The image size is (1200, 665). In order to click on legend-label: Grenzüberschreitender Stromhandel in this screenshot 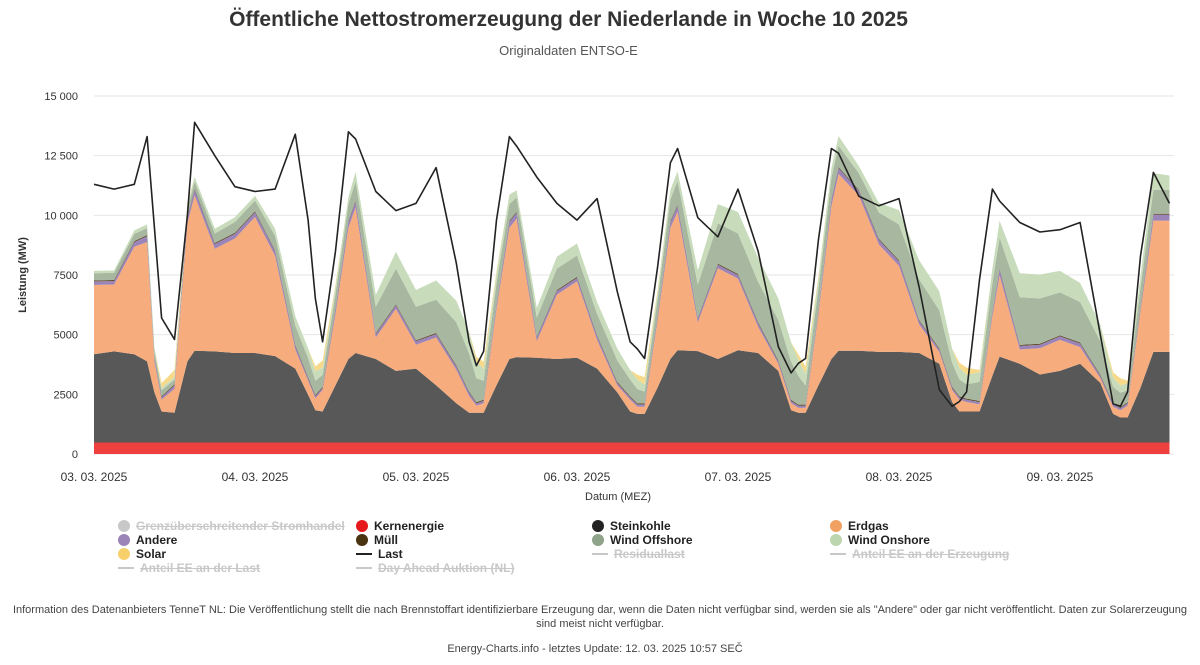, I will do `click(240, 526)`.